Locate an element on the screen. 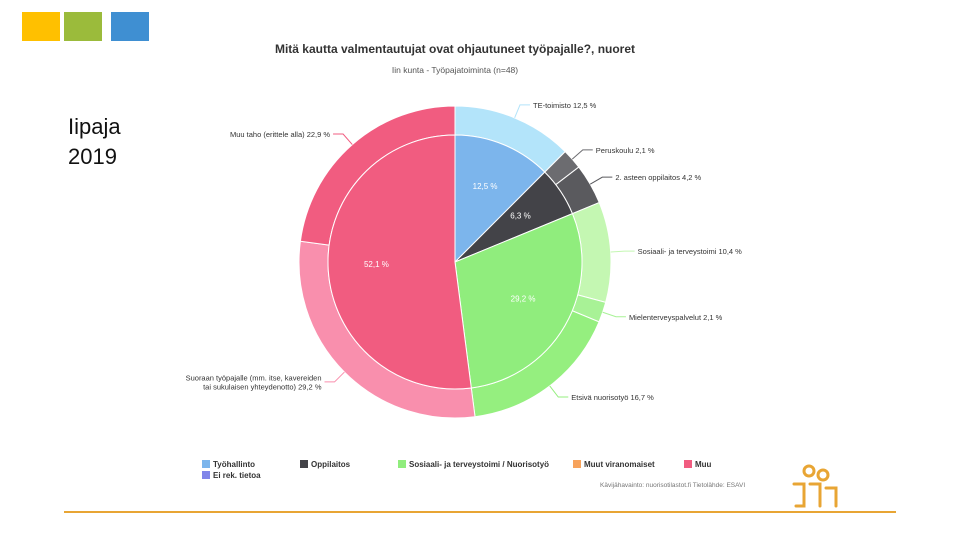 The height and width of the screenshot is (540, 960). outer-slice-label-line-0-0: TE-toimisto 12,5 % is located at coordinates (565, 105).